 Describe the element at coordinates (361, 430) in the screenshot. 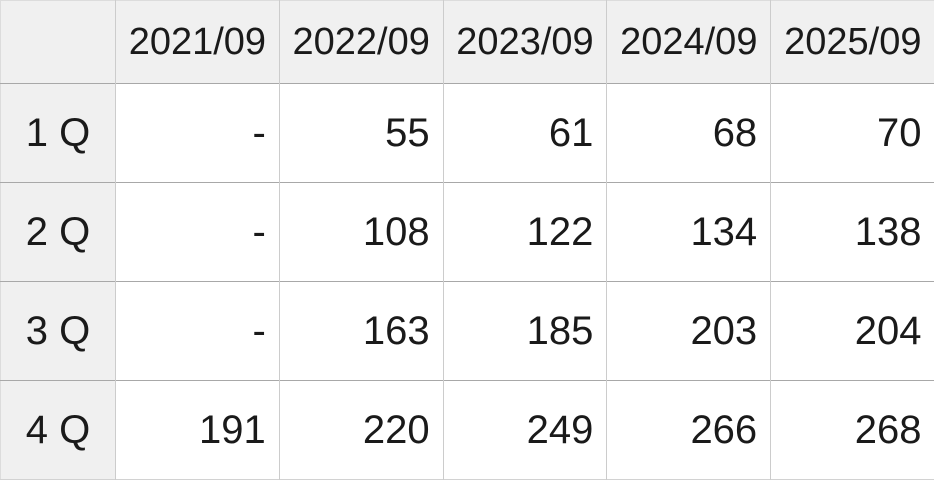

I see `table-cell: 220` at that location.